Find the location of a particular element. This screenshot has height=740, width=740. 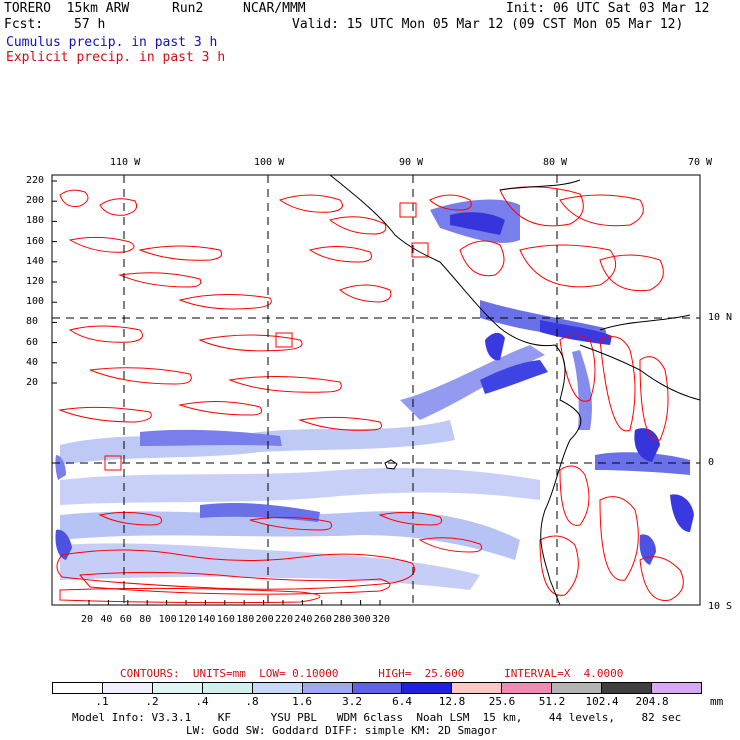

lon-label-90w: 90 W is located at coordinates (411, 162).